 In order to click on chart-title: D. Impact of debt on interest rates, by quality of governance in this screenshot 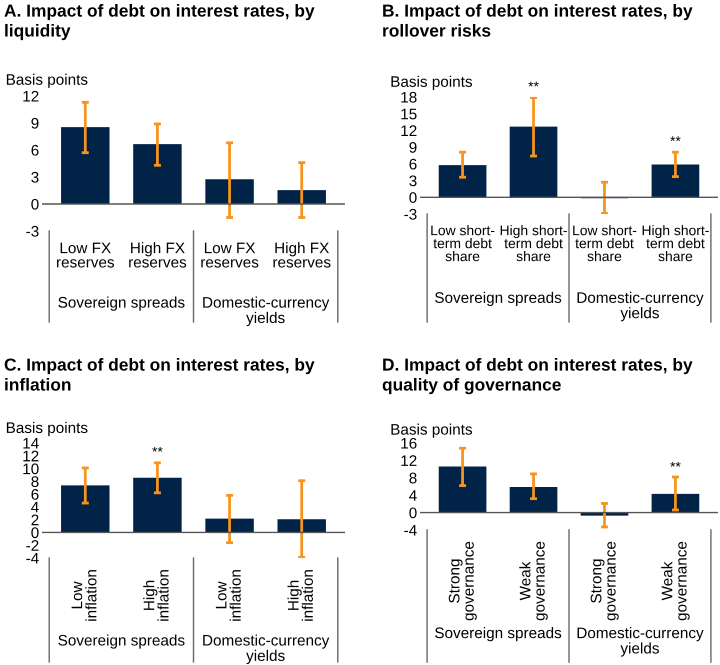, I will do `click(537, 376)`.